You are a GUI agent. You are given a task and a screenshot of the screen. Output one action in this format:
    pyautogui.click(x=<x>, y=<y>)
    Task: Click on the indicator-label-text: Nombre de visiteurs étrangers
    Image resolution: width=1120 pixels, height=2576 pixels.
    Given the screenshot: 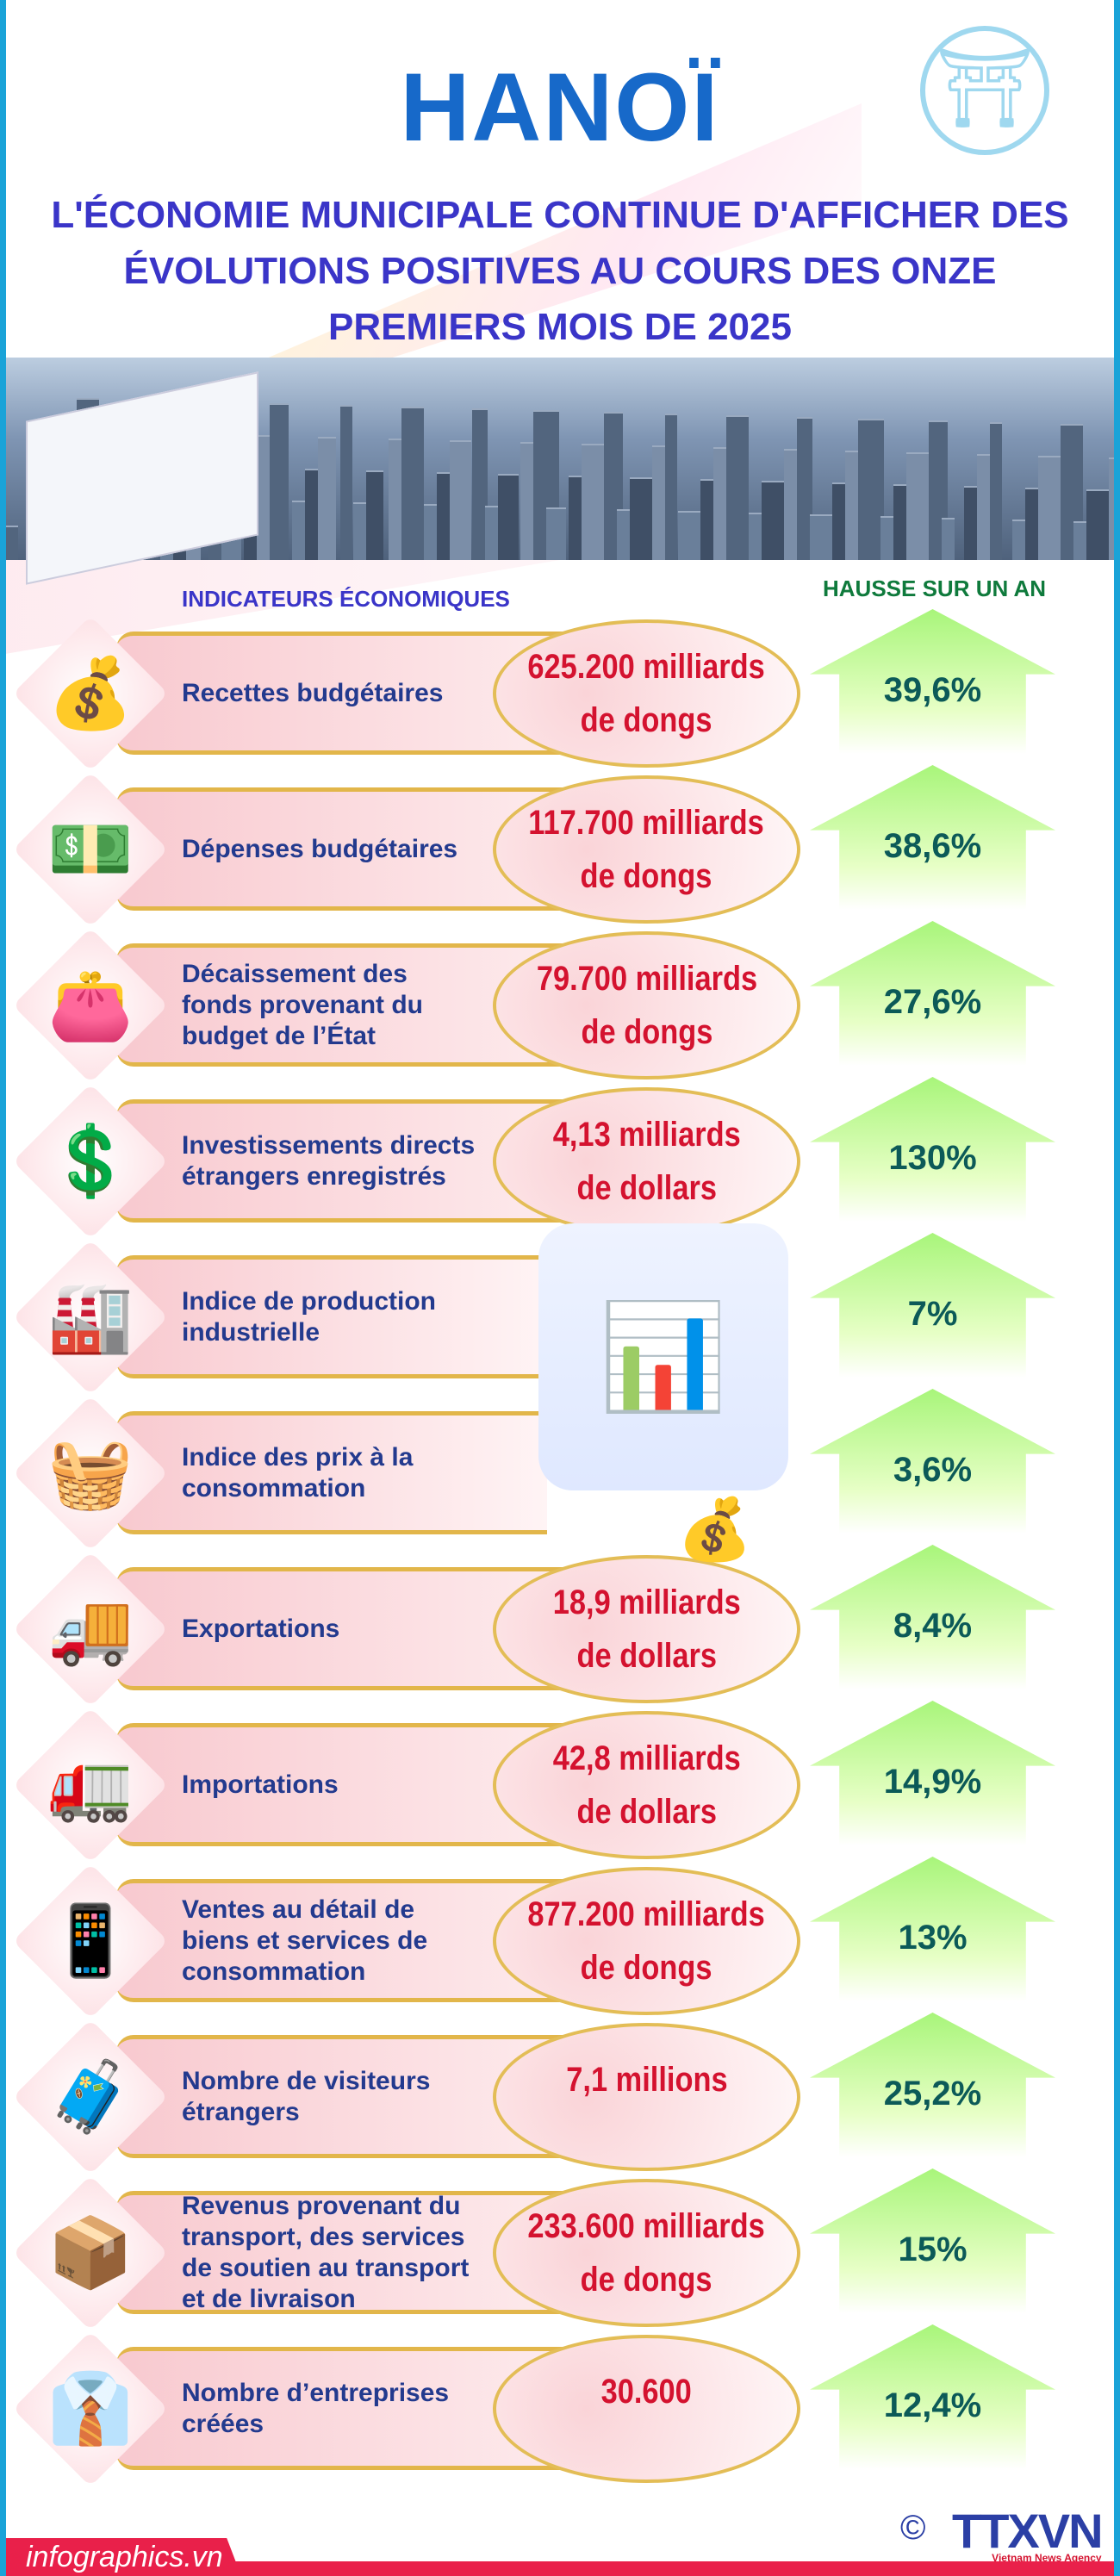 What is the action you would take?
    pyautogui.click(x=307, y=2096)
    